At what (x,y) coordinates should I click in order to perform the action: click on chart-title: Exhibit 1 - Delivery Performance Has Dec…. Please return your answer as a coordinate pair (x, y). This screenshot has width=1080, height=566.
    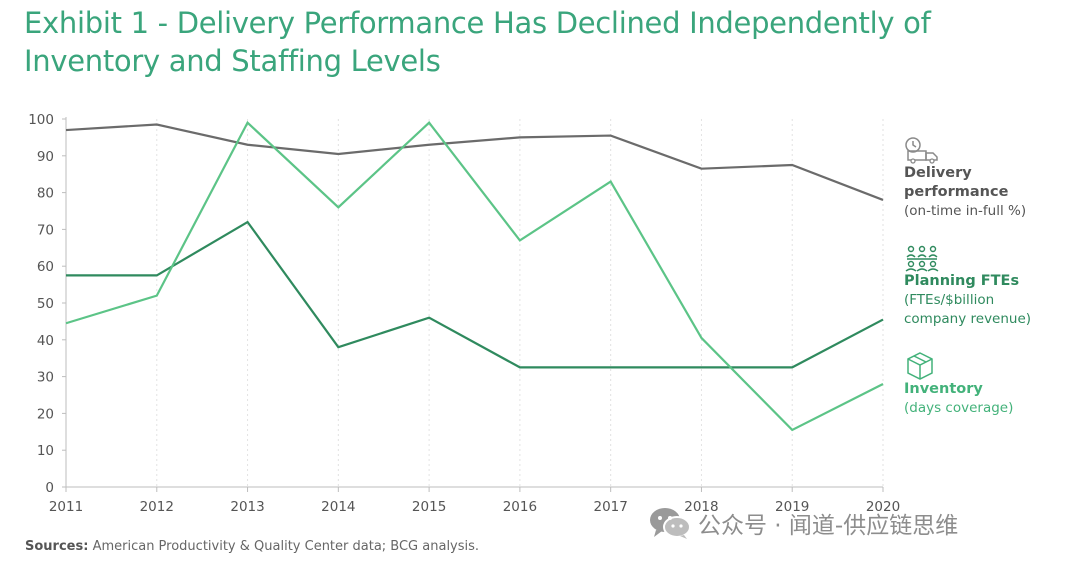
    Looking at the image, I should click on (477, 42).